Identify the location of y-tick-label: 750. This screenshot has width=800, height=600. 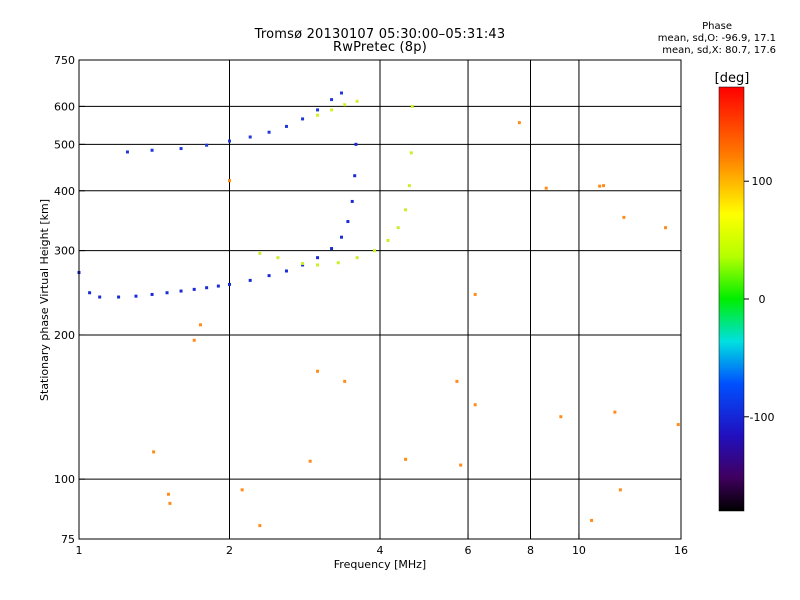
(64, 60).